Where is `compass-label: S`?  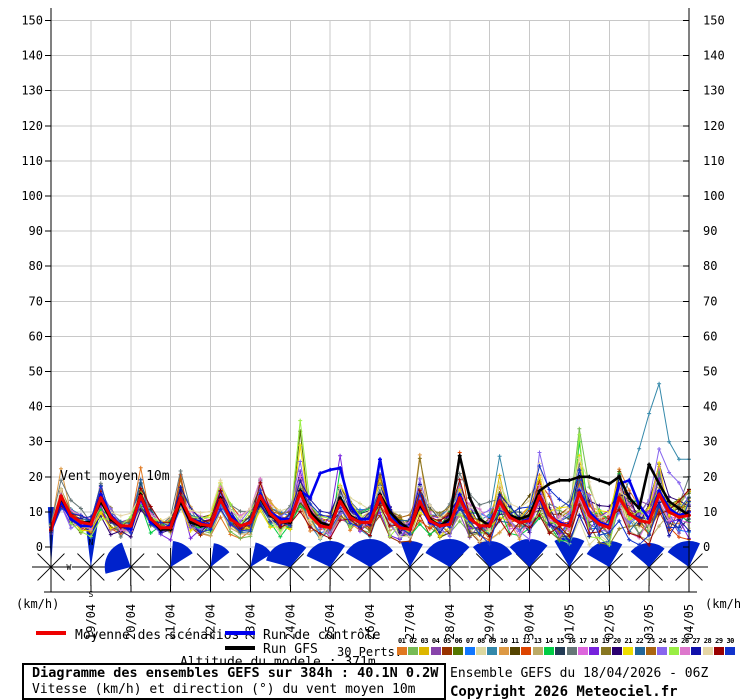 compass-label: S is located at coordinates (90, 594).